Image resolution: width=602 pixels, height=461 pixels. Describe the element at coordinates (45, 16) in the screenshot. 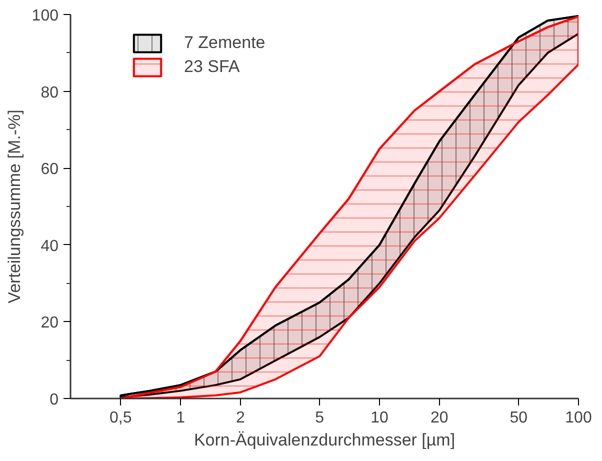

I see `y-tick-label: 100` at that location.